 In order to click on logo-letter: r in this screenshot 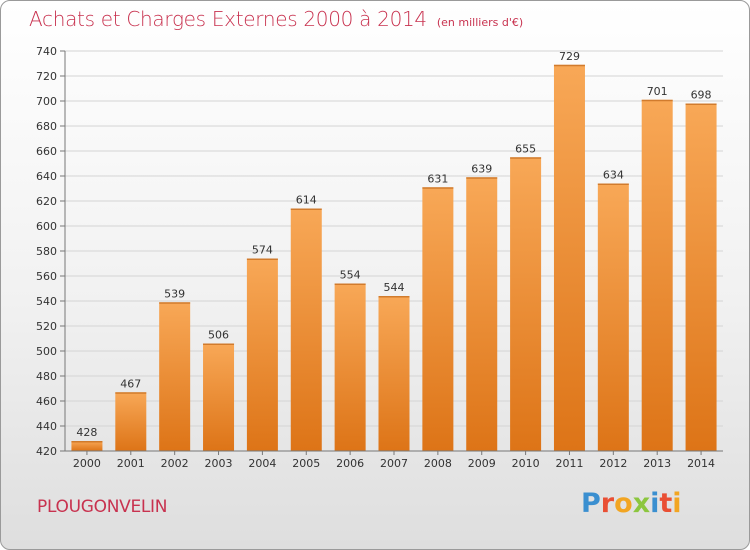, I will do `click(607, 503)`.